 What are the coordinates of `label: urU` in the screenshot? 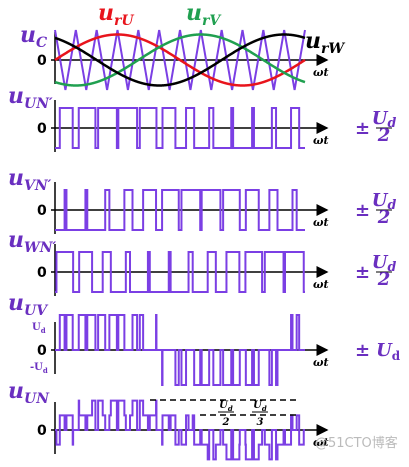 It's located at (116, 14).